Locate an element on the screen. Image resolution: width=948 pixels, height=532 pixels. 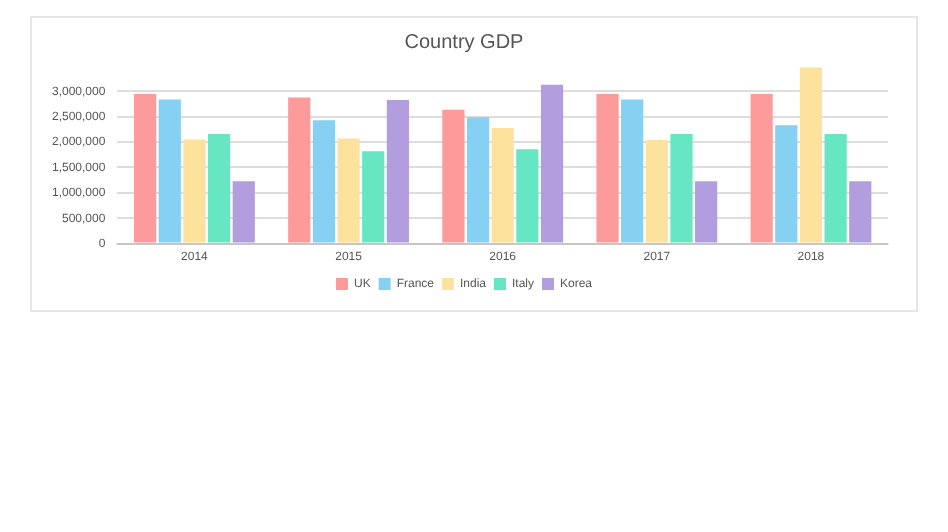
chart-title: Country GDP is located at coordinates (464, 42).